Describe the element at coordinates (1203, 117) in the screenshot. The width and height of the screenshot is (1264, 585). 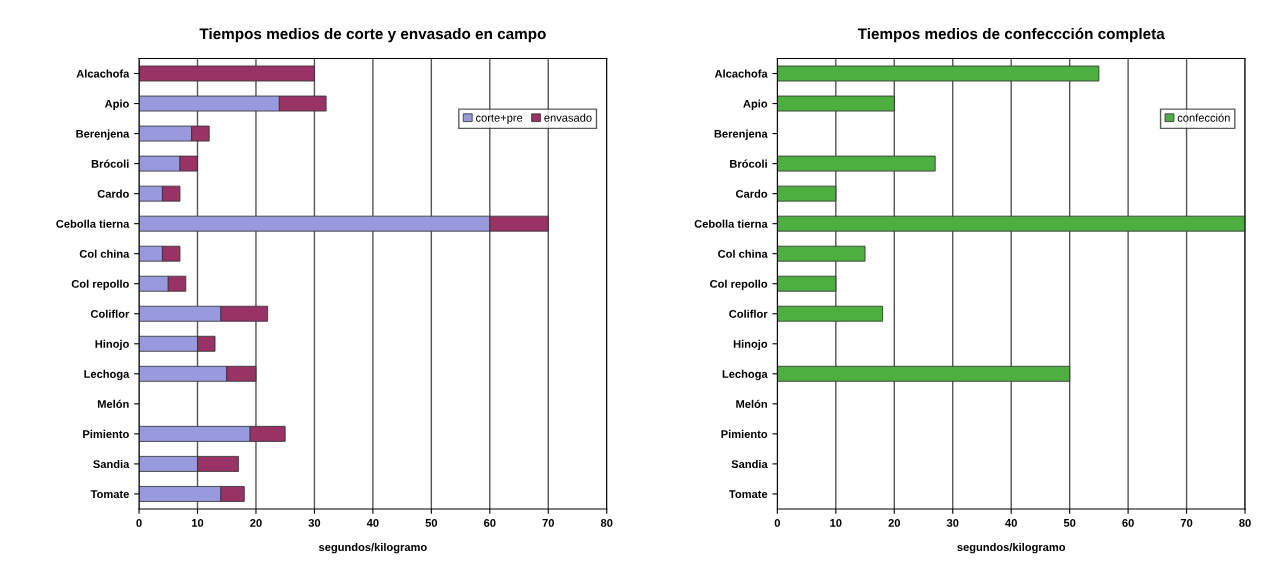
I see `legend-label: confección` at that location.